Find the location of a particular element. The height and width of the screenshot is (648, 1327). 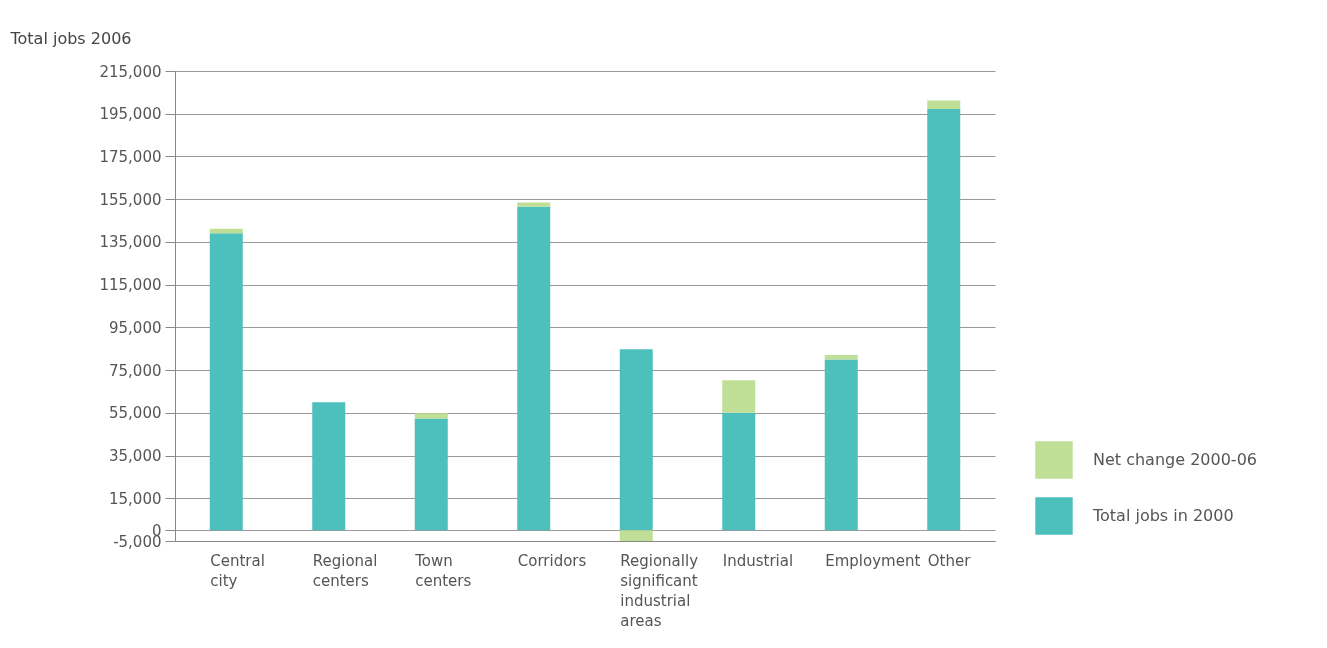

y-axis-title: Total jobs 2006 is located at coordinates (70, 38).